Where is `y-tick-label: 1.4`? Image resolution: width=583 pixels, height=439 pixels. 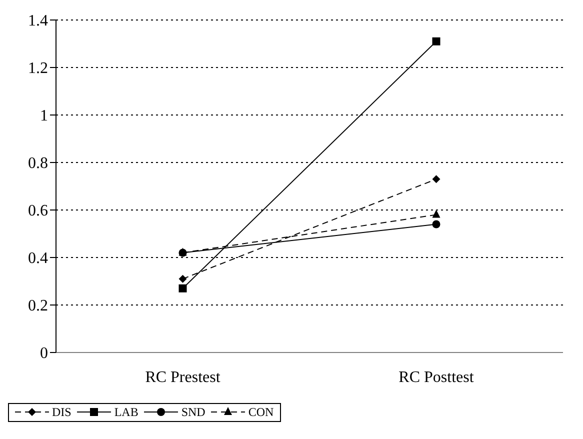 y-tick-label: 1.4 is located at coordinates (38, 21).